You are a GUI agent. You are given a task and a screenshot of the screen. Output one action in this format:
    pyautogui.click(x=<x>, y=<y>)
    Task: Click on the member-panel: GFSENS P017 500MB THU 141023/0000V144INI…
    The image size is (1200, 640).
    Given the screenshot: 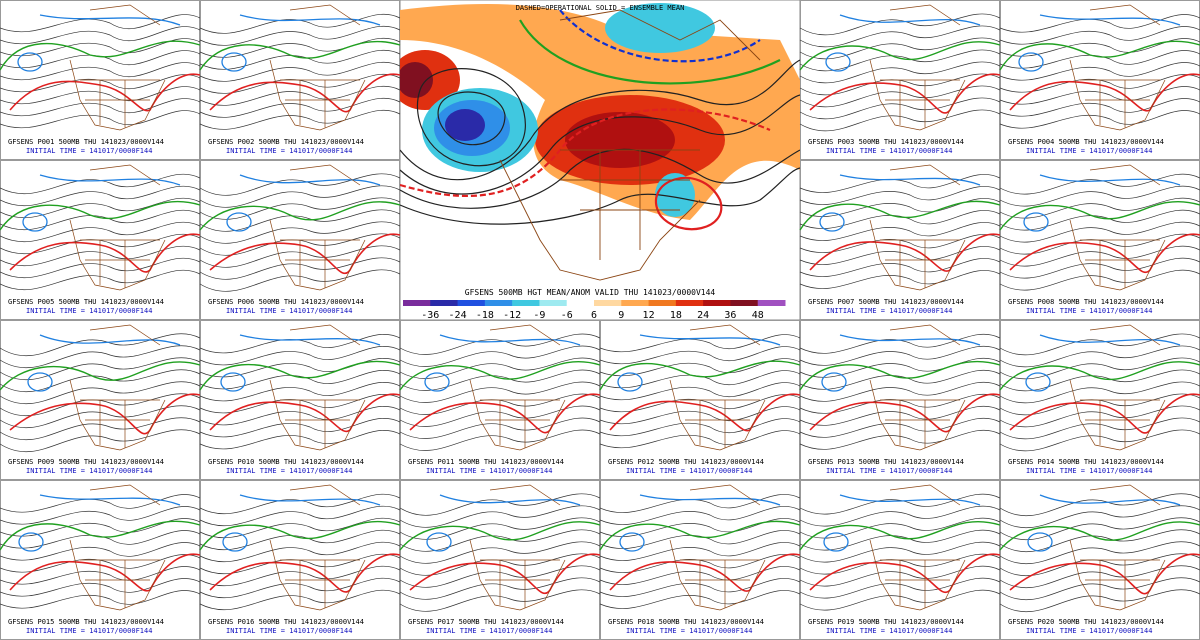 What is the action you would take?
    pyautogui.click(x=500, y=560)
    